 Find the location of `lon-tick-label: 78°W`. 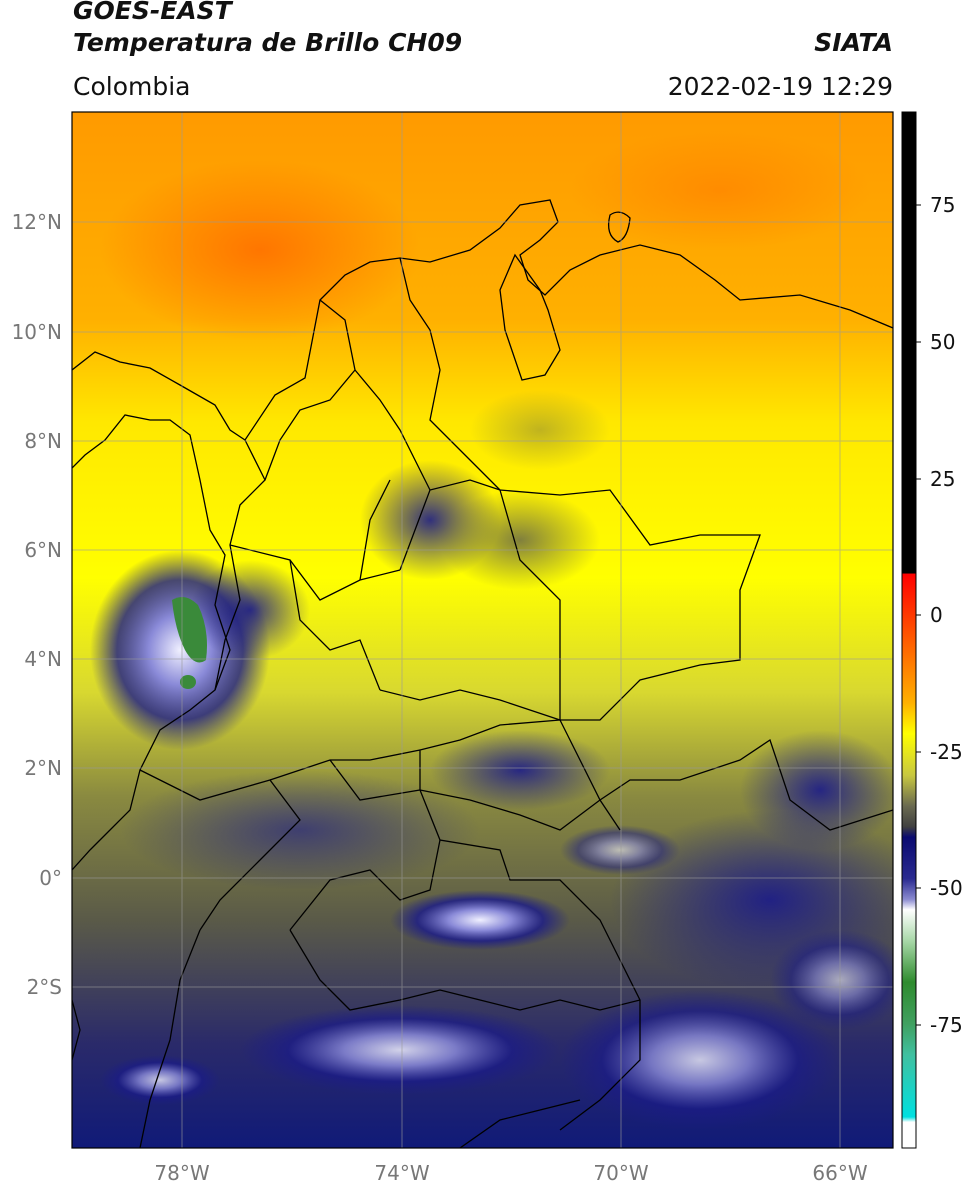

lon-tick-label: 78°W is located at coordinates (181, 1173).